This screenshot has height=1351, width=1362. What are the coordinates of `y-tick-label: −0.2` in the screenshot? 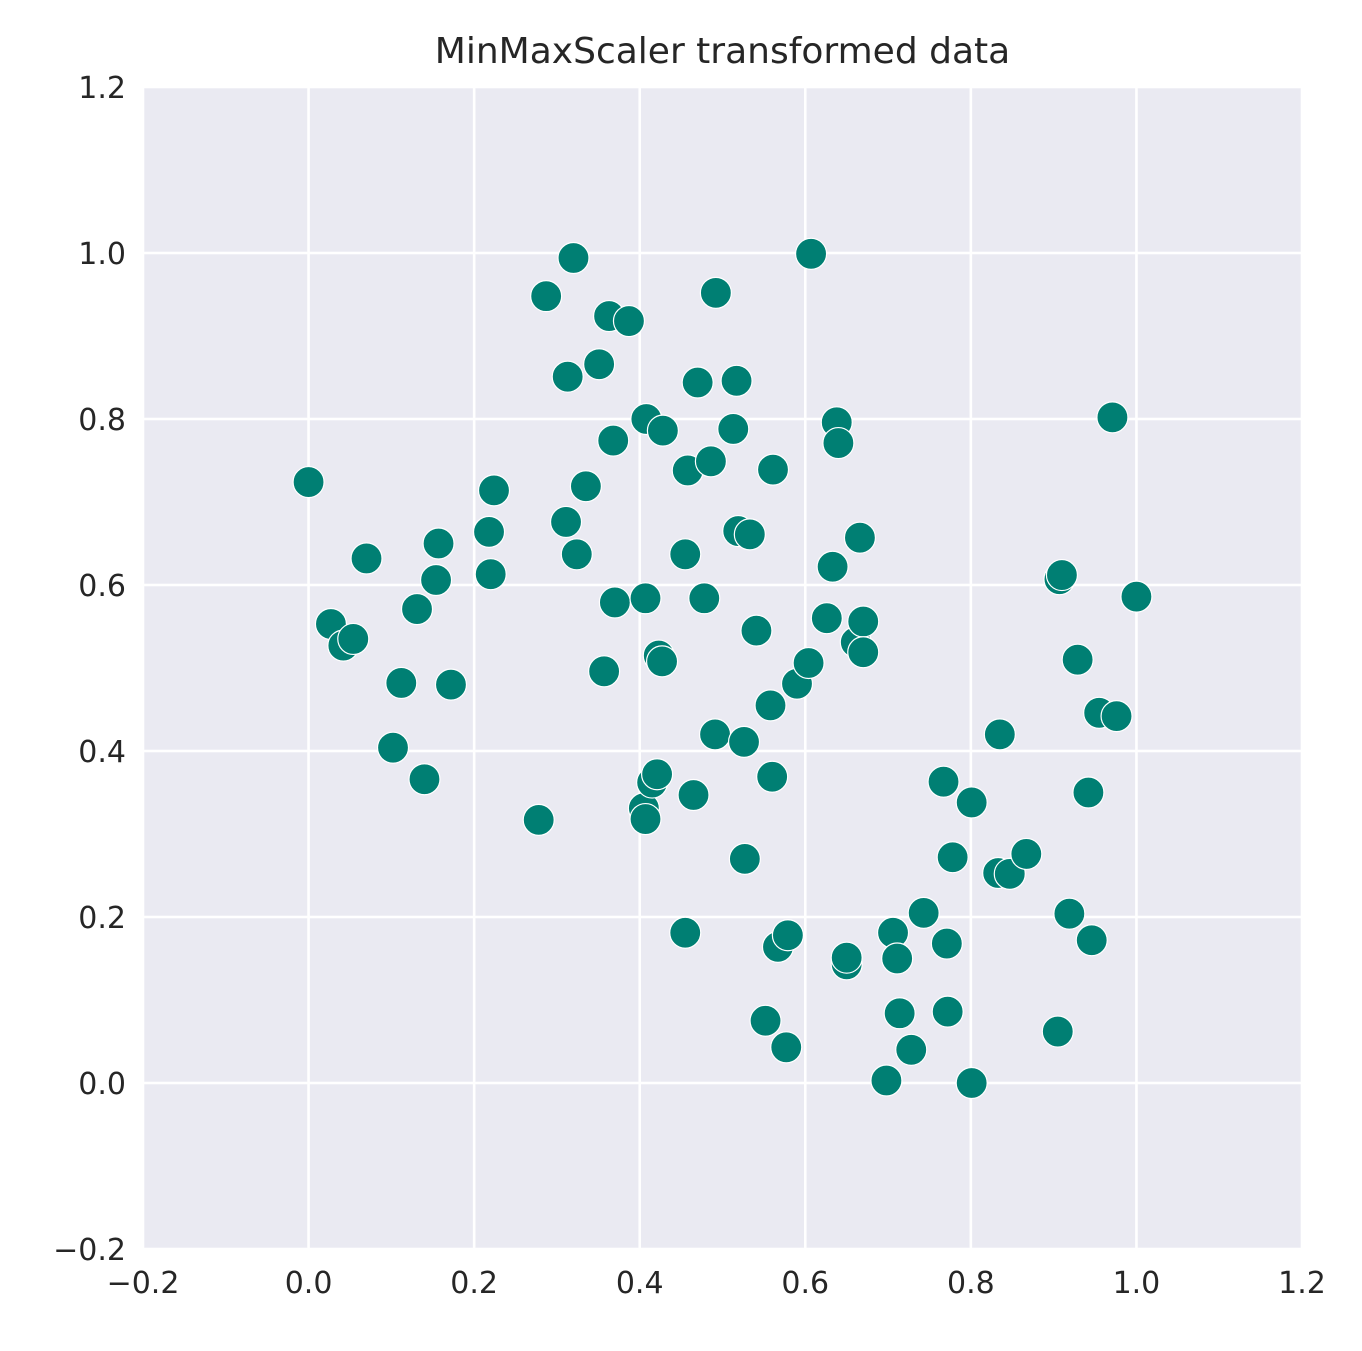 It's located at (89, 1250).